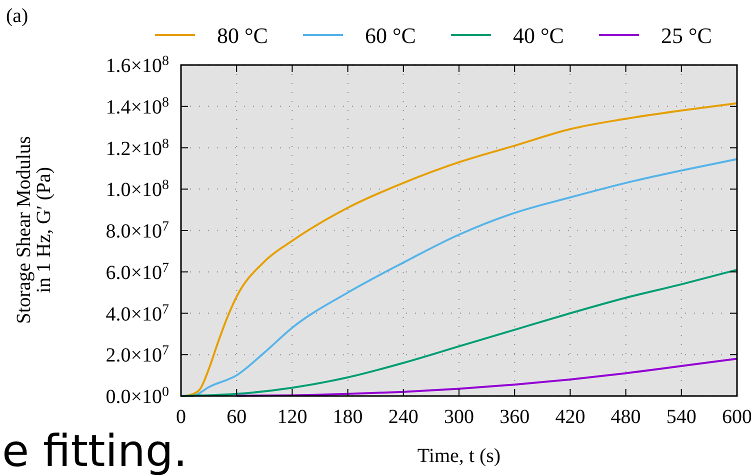 The image size is (751, 475). What do you see at coordinates (137, 65) in the screenshot?
I see `y-tick-label: 1.6×10$^{8}$` at bounding box center [137, 65].